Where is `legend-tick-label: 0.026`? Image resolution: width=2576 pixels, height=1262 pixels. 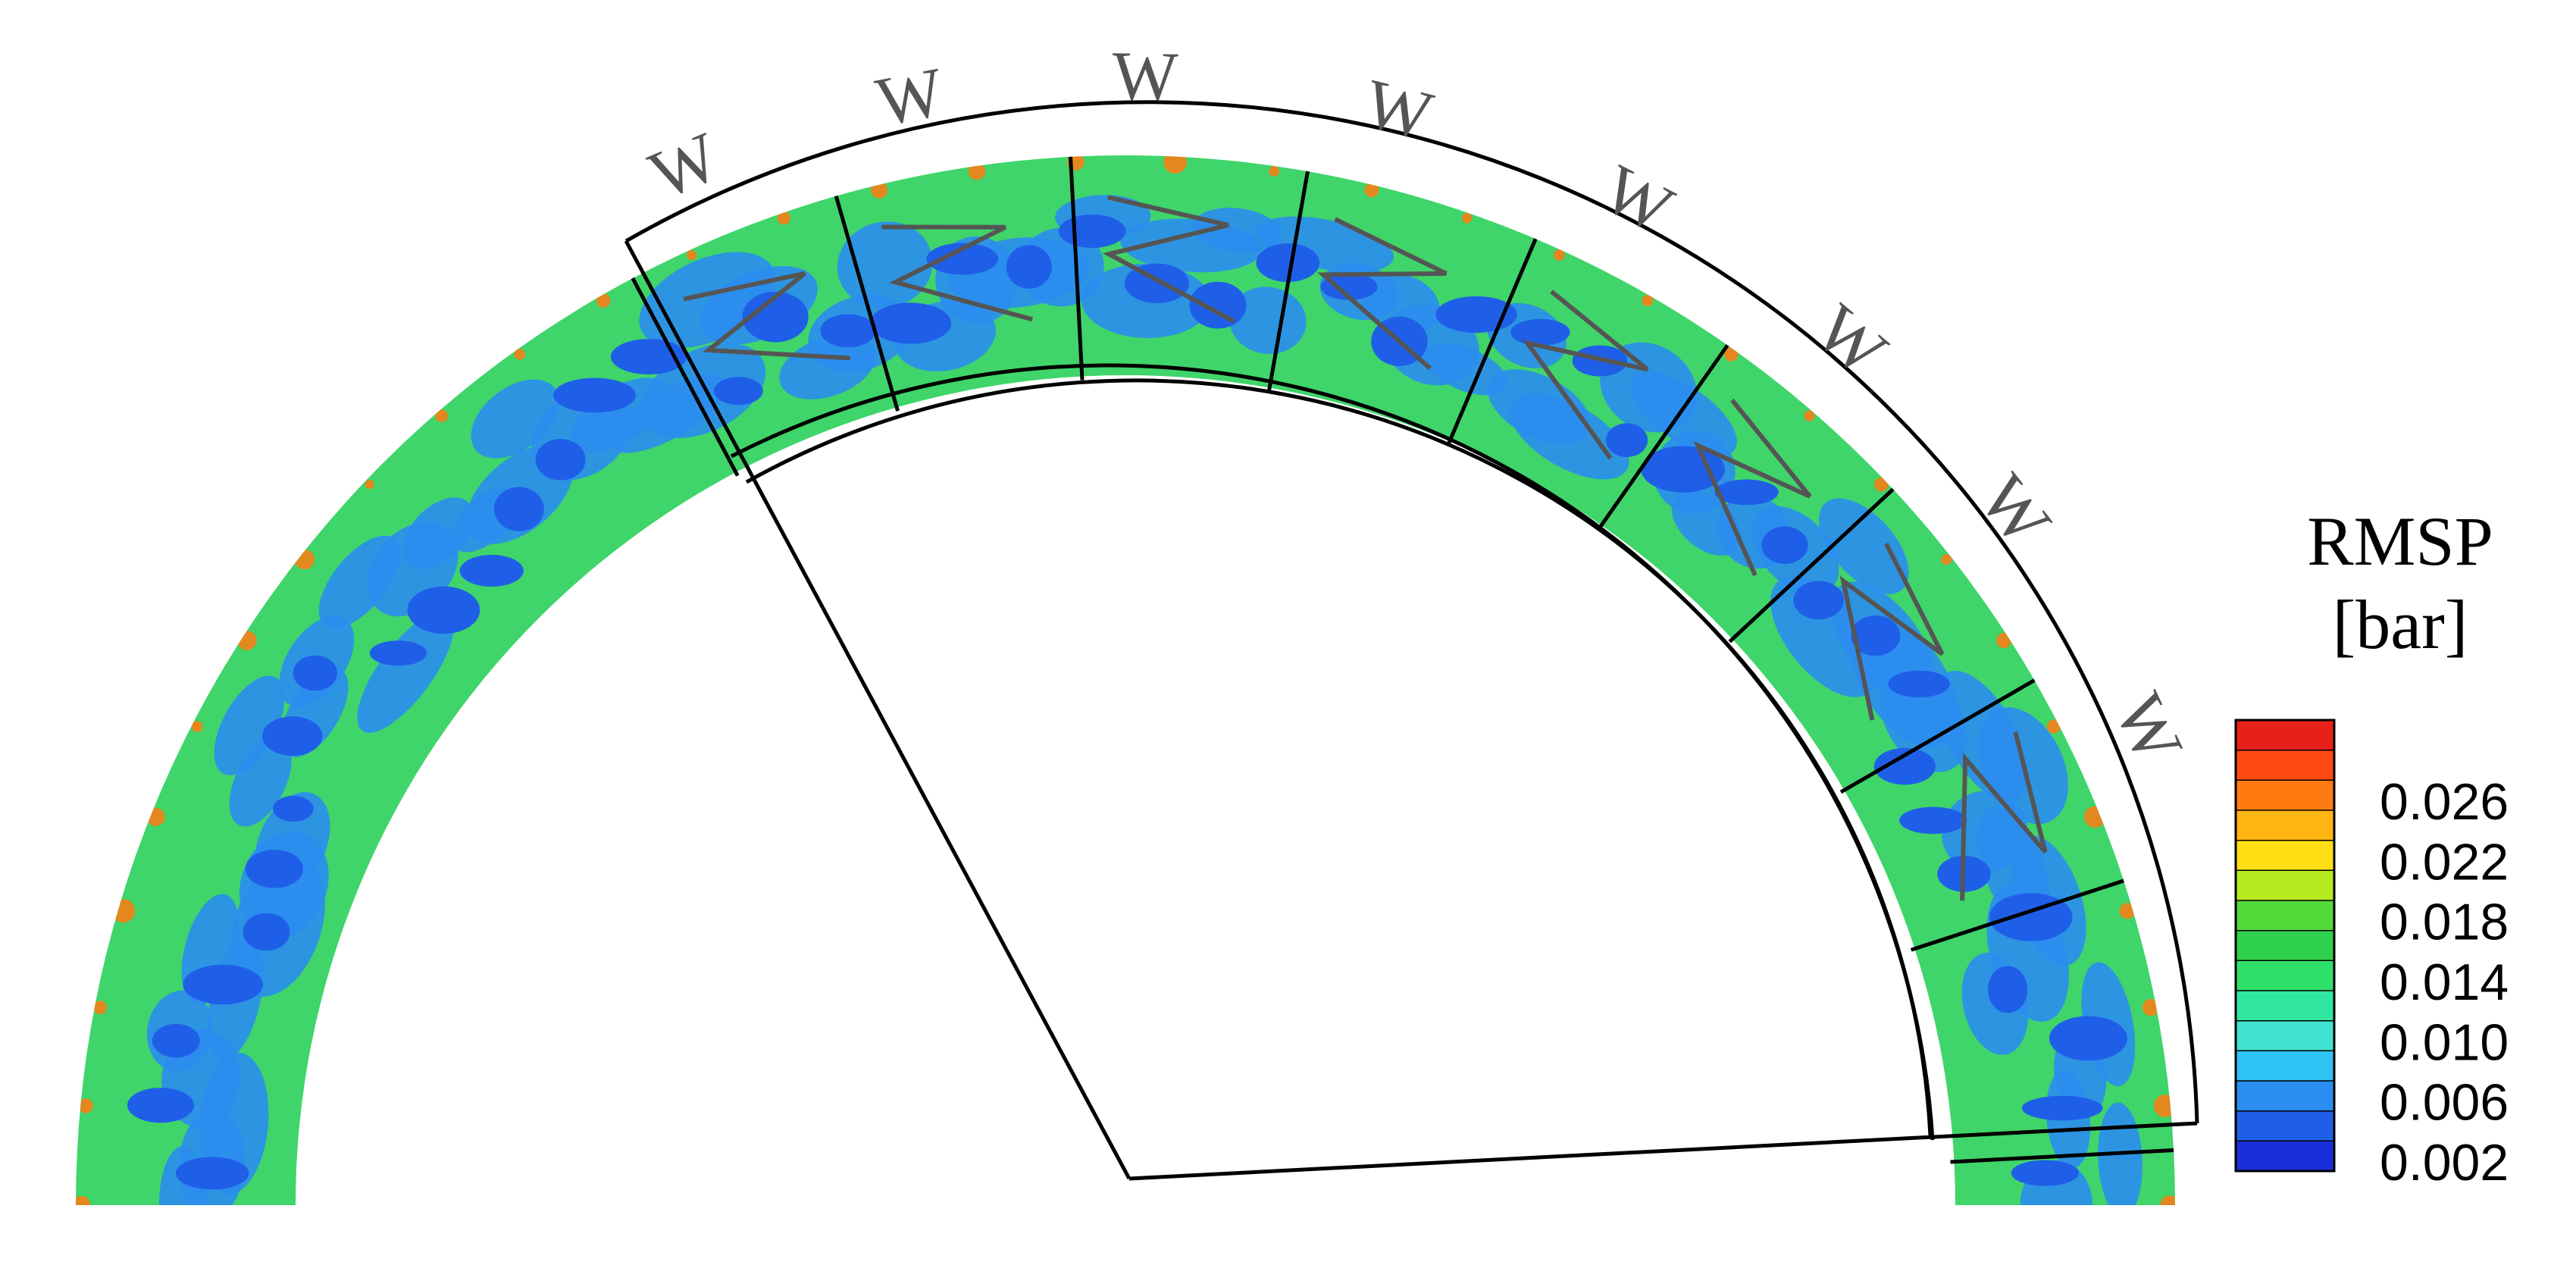
legend-tick-label: 0.026 is located at coordinates (2444, 802).